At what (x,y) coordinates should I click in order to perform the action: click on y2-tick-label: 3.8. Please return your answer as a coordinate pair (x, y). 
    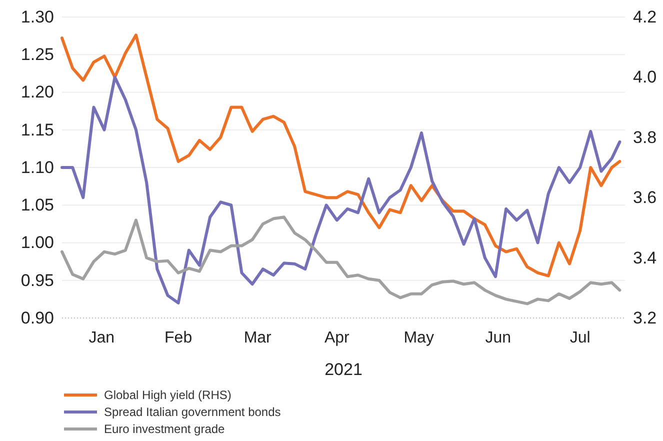
    Looking at the image, I should click on (645, 137).